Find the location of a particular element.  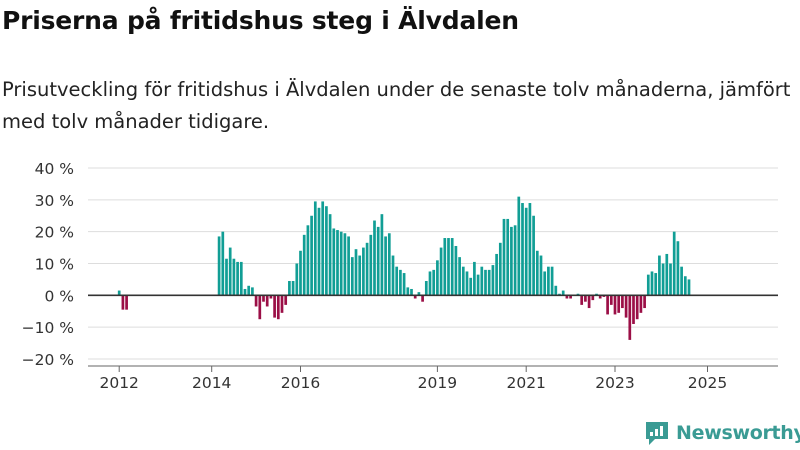

x-tick-label: 2016 is located at coordinates (300, 383).